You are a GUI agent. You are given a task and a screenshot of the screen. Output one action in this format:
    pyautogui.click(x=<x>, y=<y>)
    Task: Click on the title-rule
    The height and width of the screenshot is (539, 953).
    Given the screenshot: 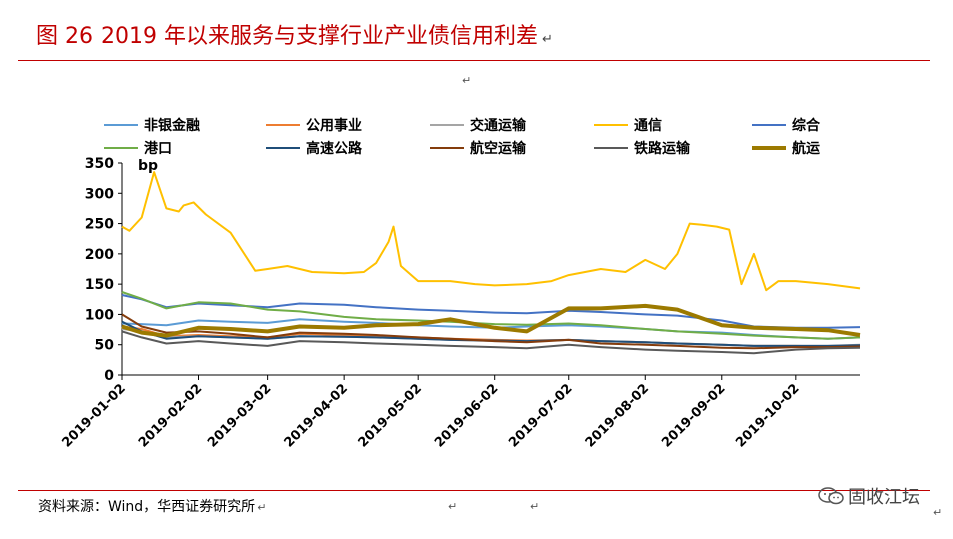 What is the action you would take?
    pyautogui.click(x=474, y=60)
    